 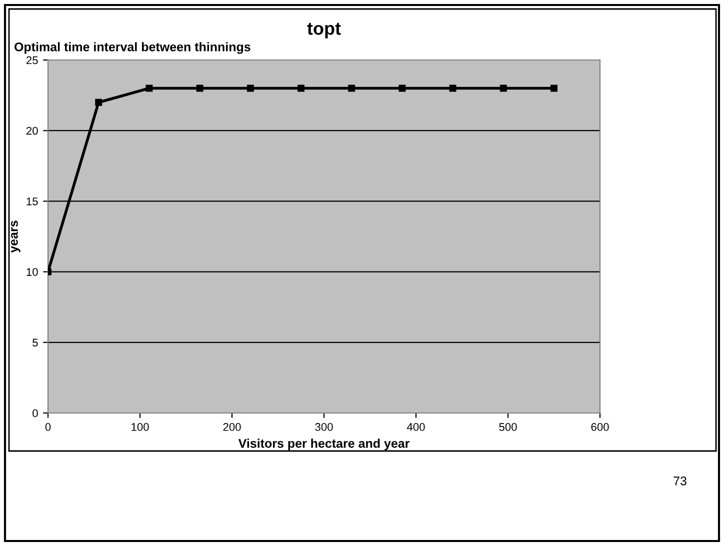 I want to click on x-tick-label: 500, so click(x=508, y=427).